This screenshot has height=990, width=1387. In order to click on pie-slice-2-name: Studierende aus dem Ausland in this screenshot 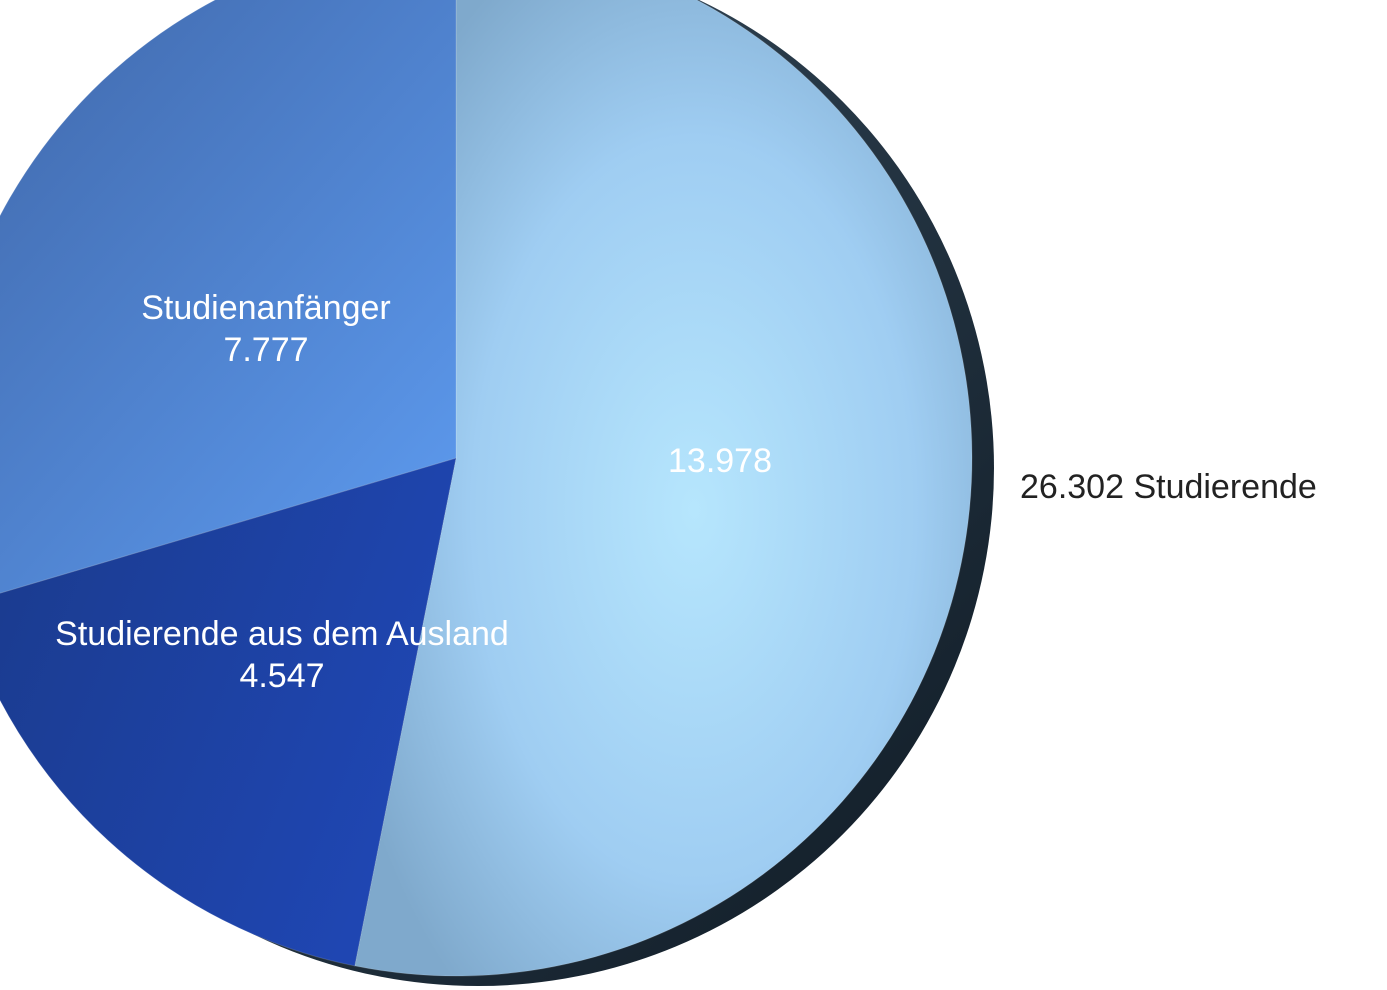, I will do `click(282, 634)`.